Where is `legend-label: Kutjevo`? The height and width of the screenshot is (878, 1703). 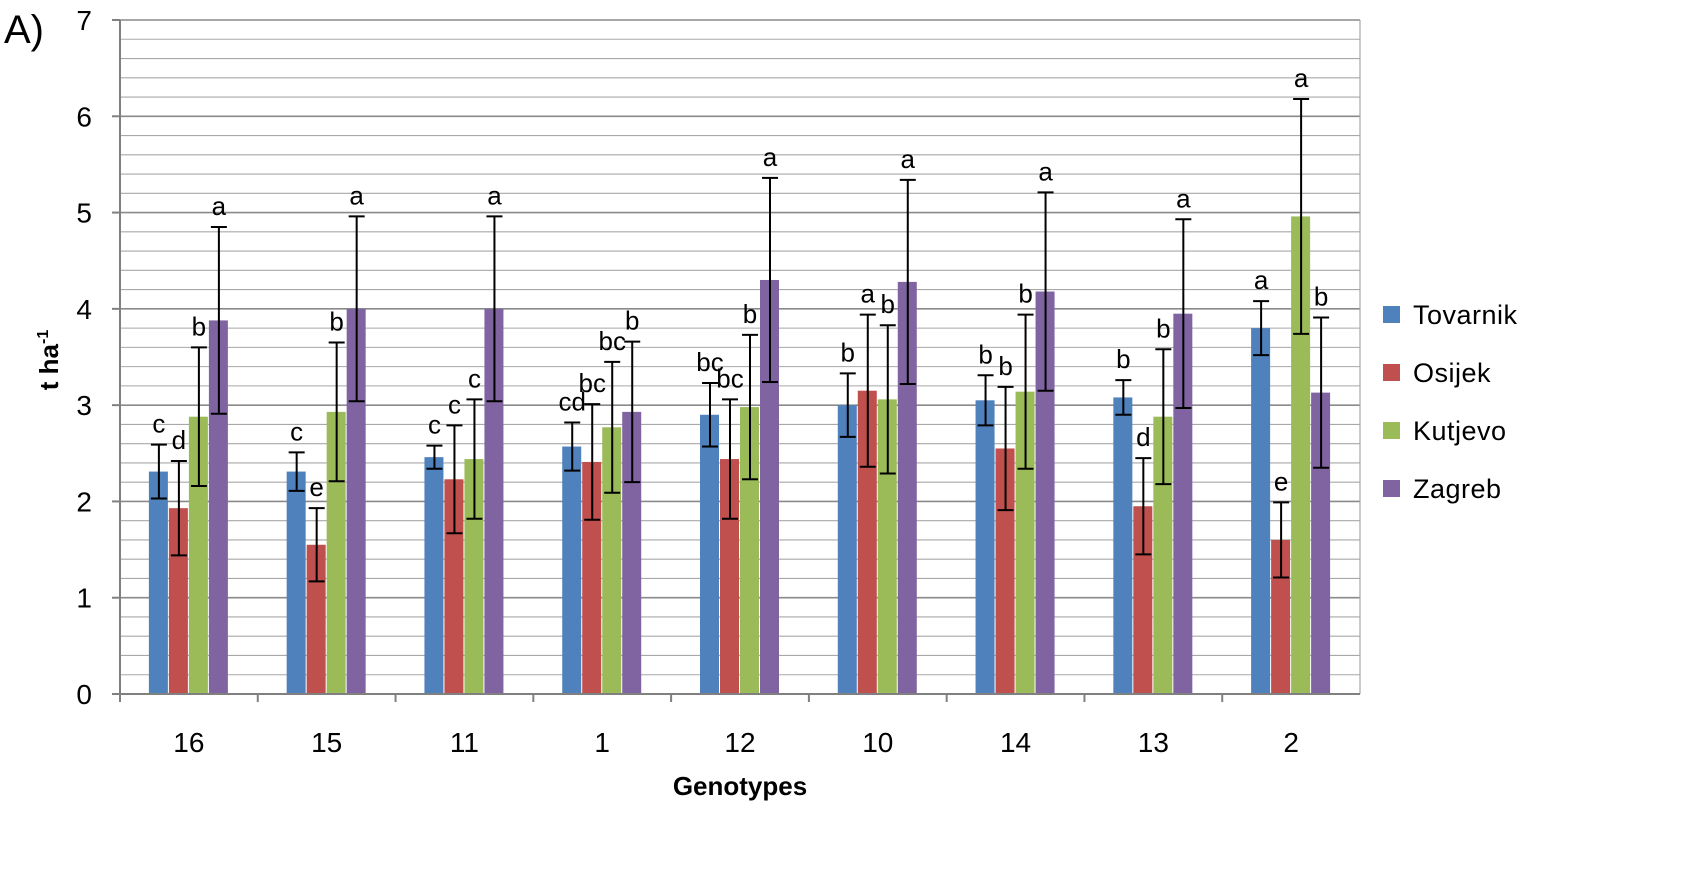
legend-label: Kutjevo is located at coordinates (1460, 431).